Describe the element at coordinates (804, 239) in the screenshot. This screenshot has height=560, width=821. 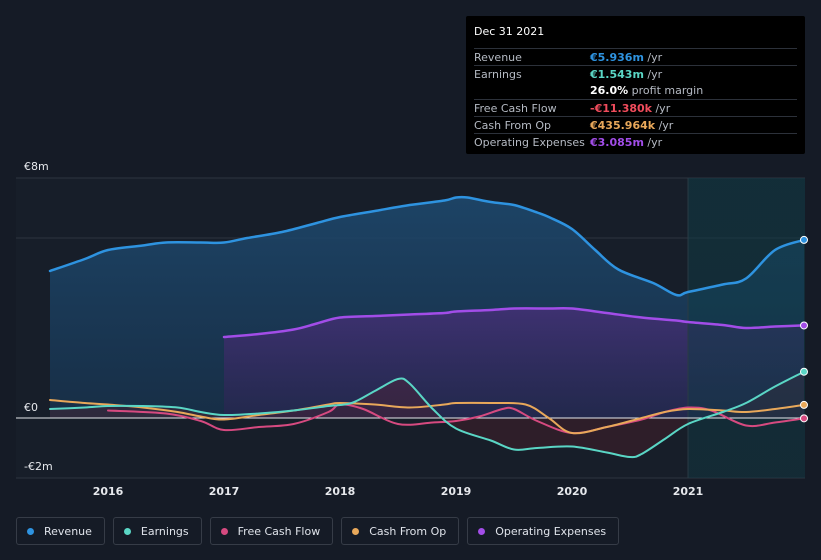
I see `series-end-point-revenue` at that location.